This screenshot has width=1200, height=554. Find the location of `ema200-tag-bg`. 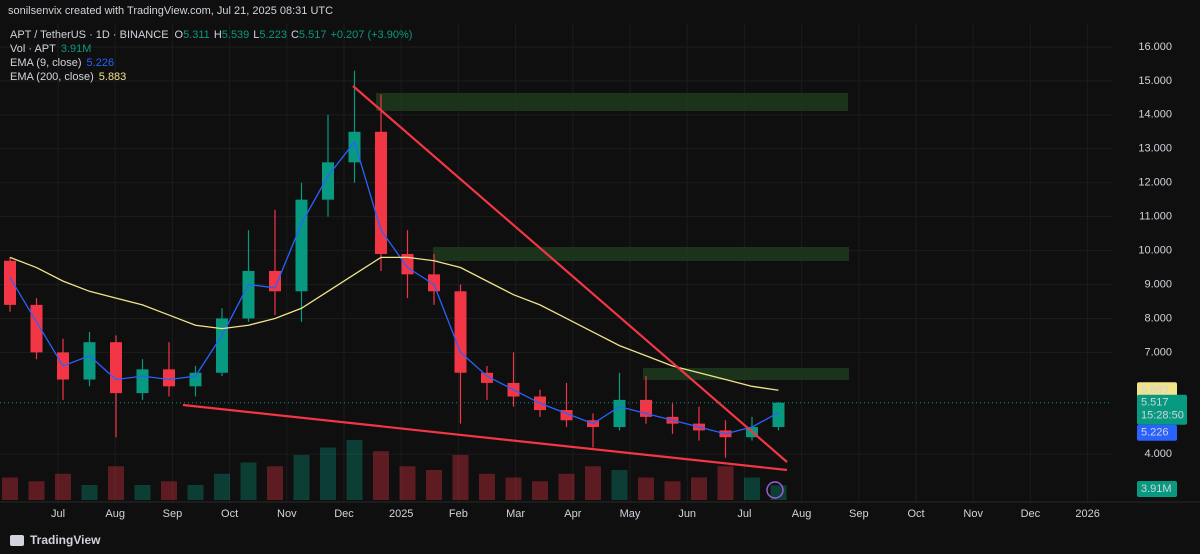

ema200-tag-bg is located at coordinates (1157, 390).